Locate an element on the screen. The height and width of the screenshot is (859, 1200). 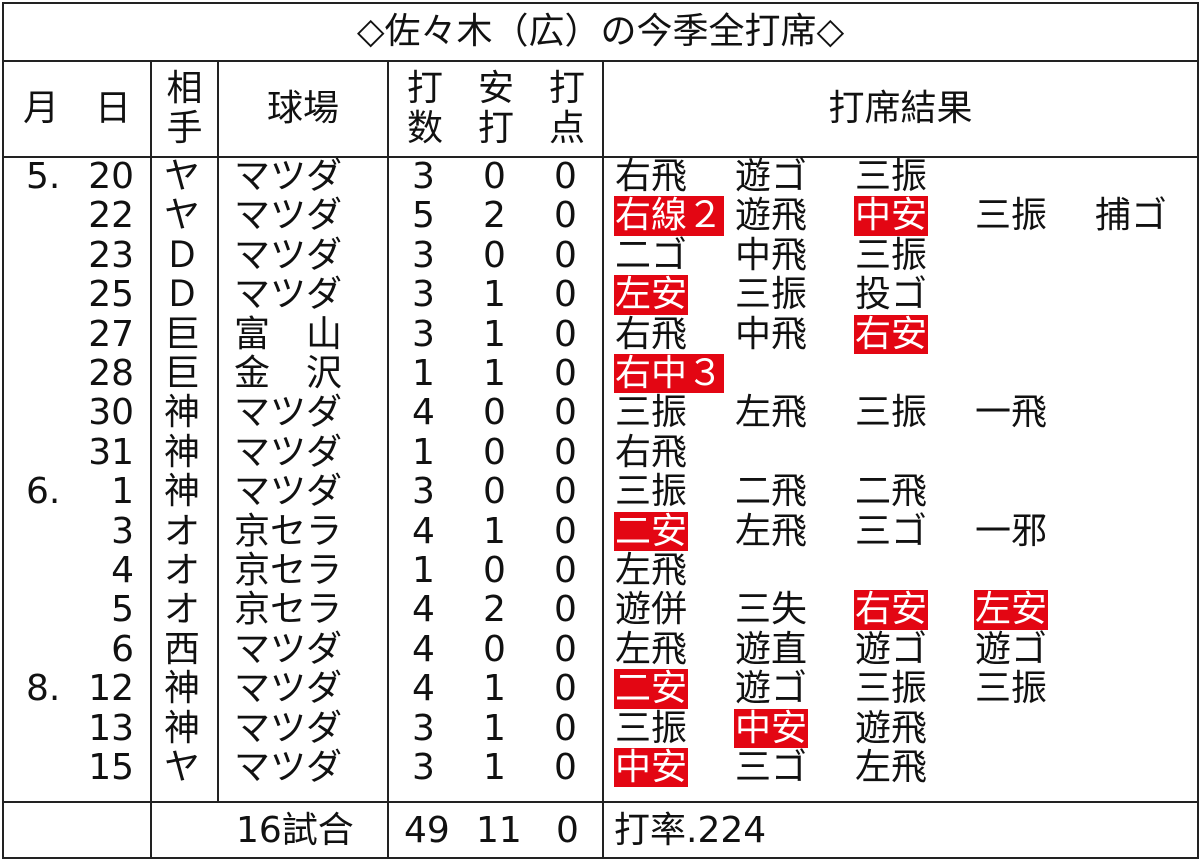
opponent: 巨 is located at coordinates (182, 334).